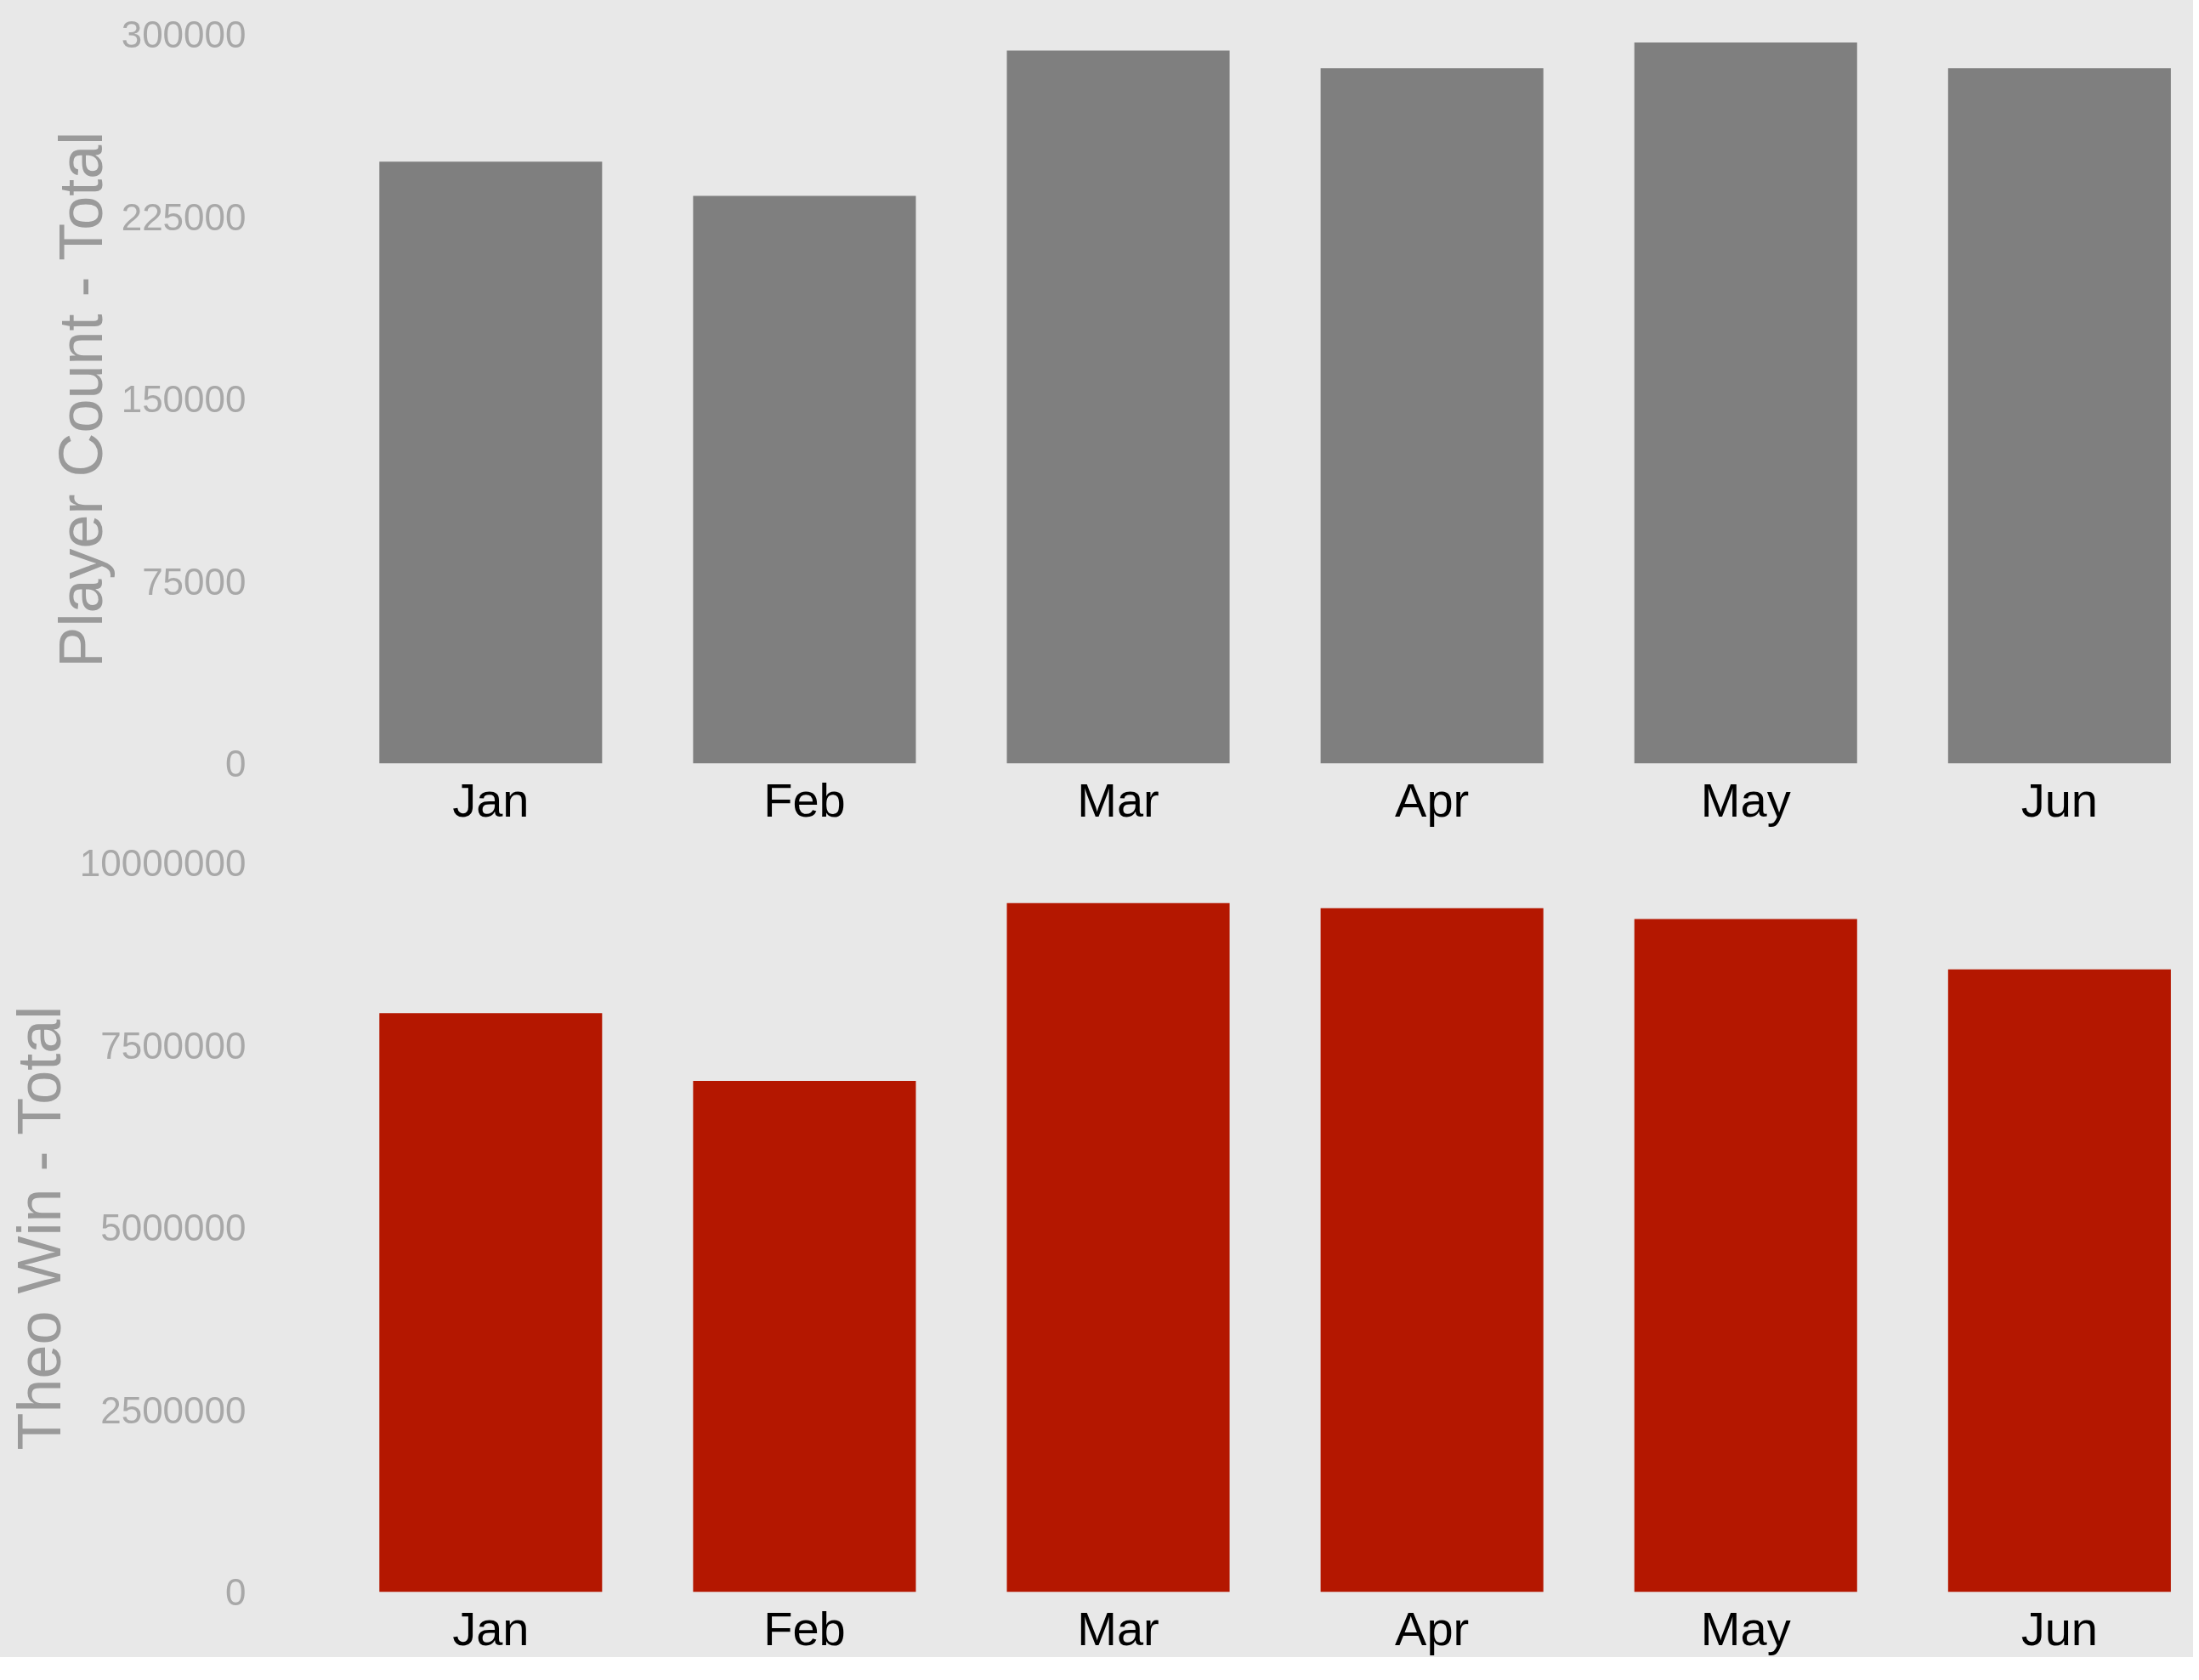  Describe the element at coordinates (184, 34) in the screenshot. I see `y-tick-label: 300000` at that location.